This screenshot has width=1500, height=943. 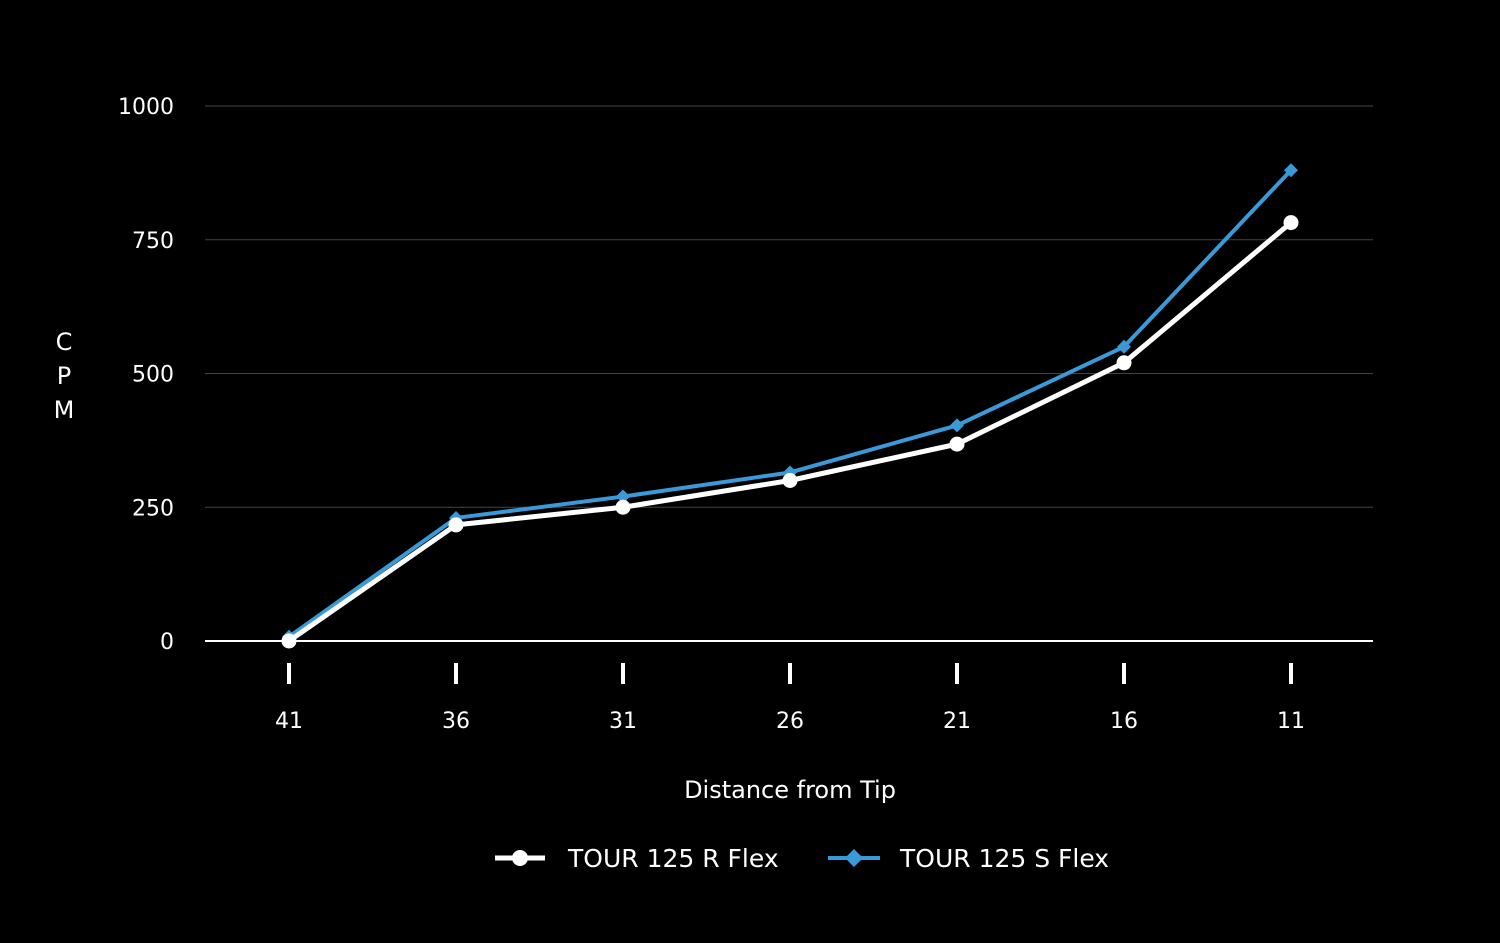 I want to click on x-tick-label: 11, so click(x=1291, y=721).